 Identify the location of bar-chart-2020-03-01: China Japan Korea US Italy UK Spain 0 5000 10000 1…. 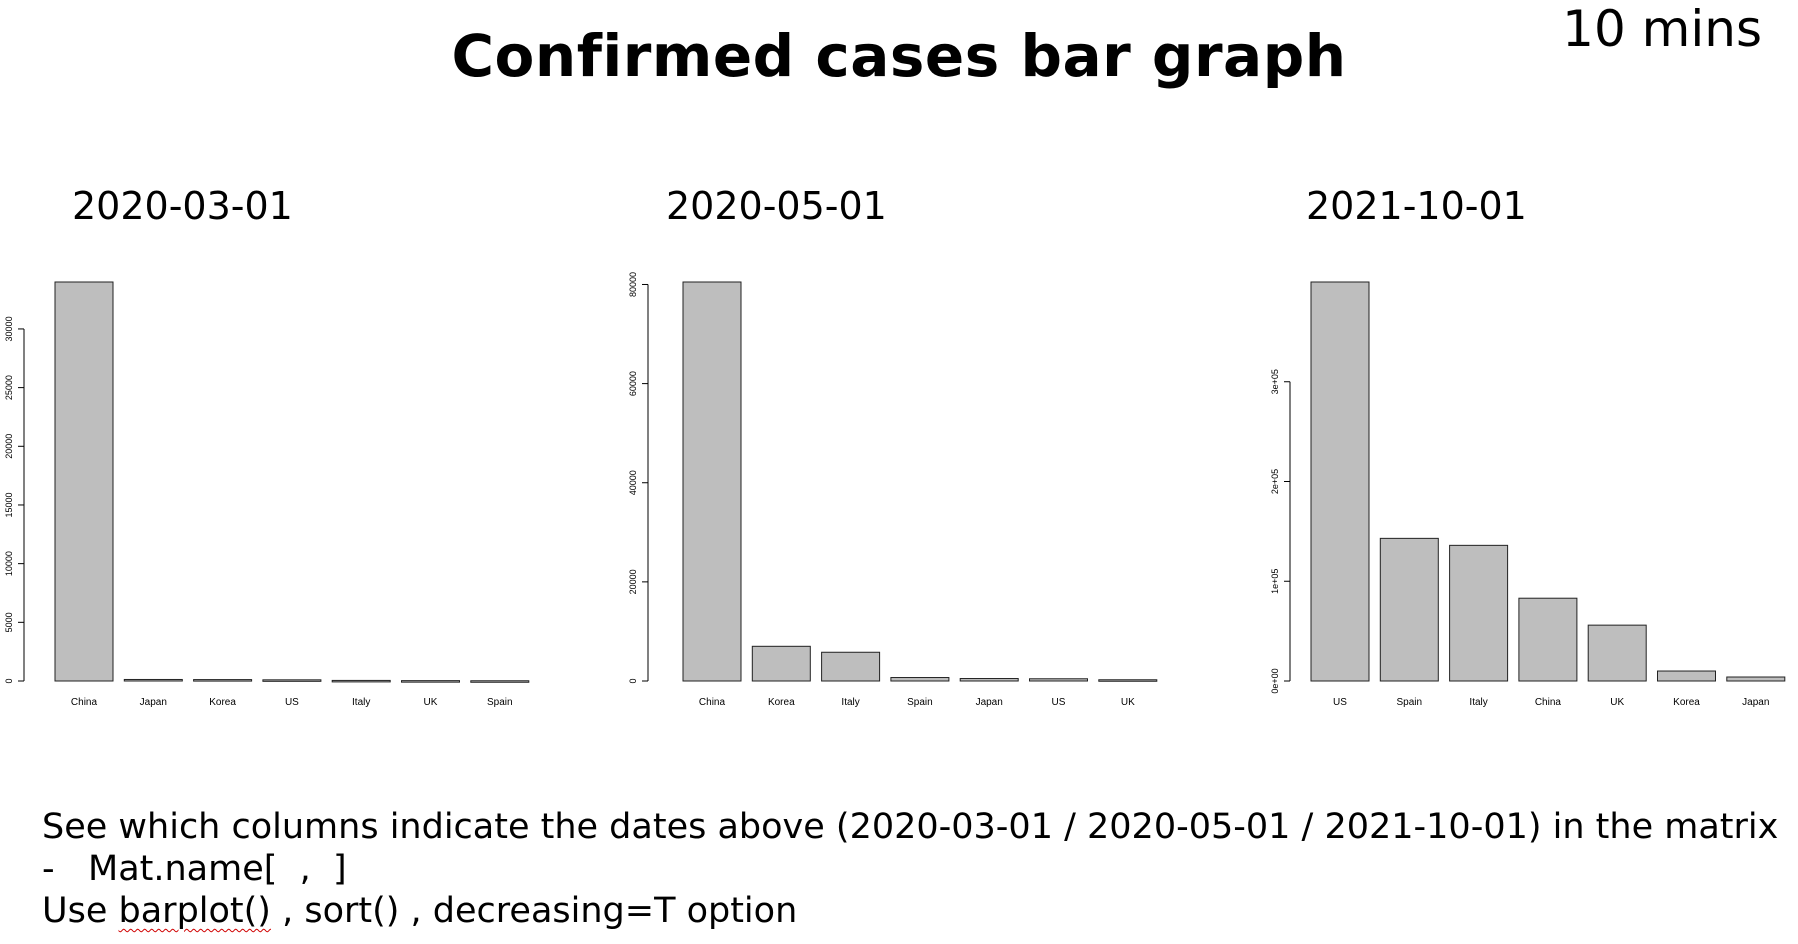
(267, 494).